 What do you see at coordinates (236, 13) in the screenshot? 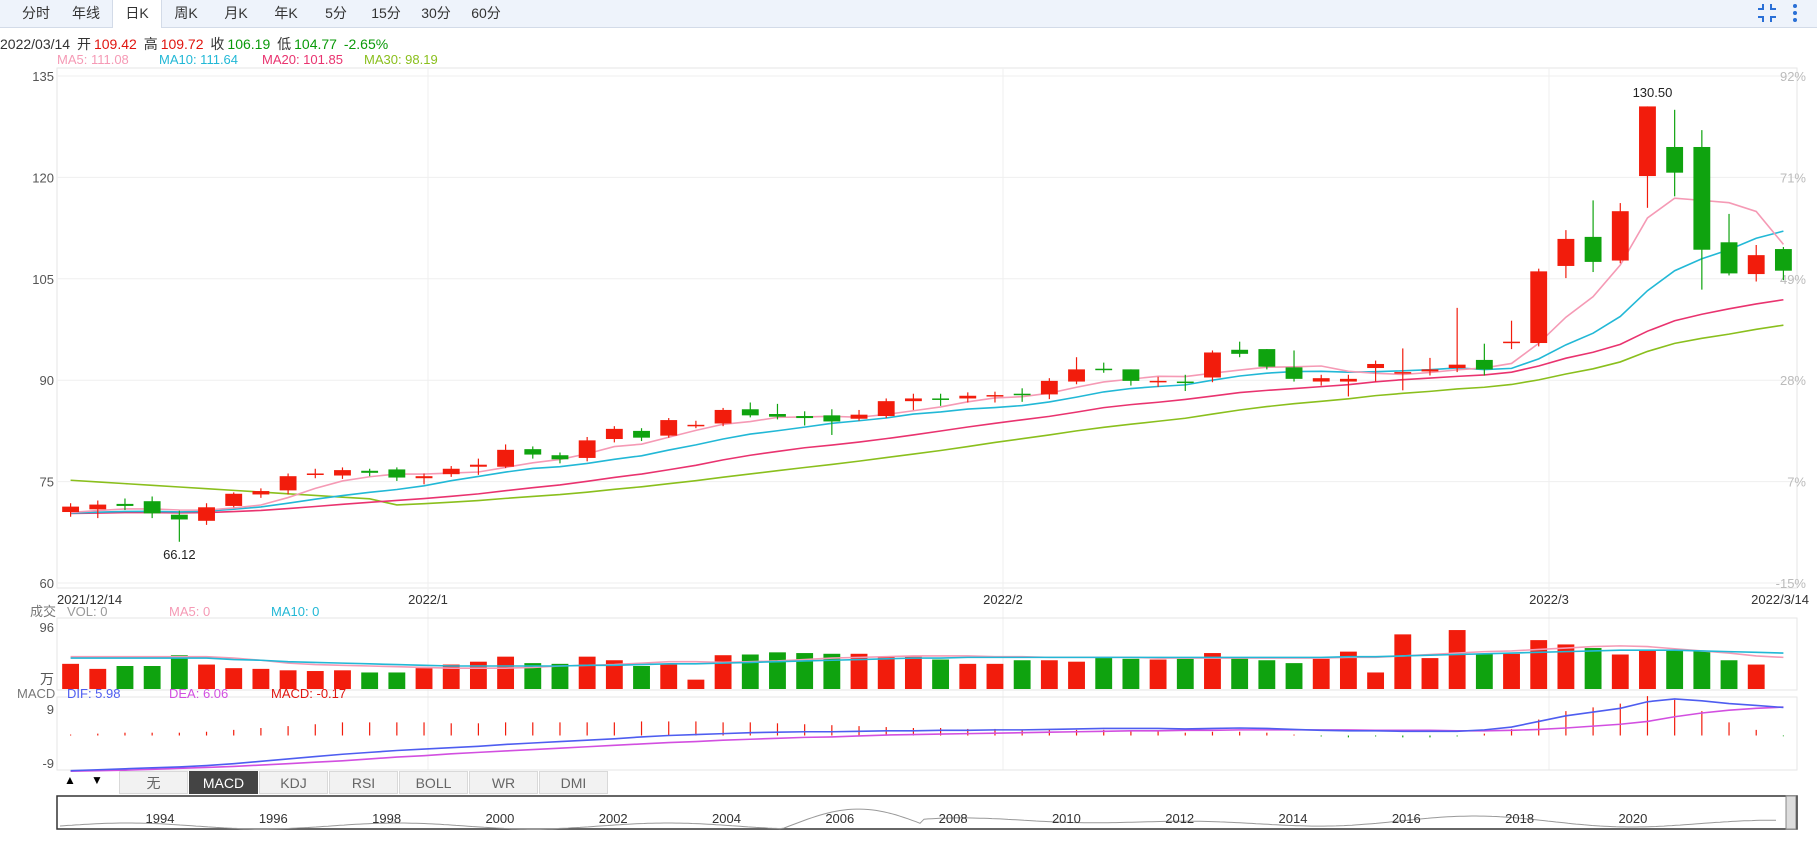
I see `tab-4: 月K` at bounding box center [236, 13].